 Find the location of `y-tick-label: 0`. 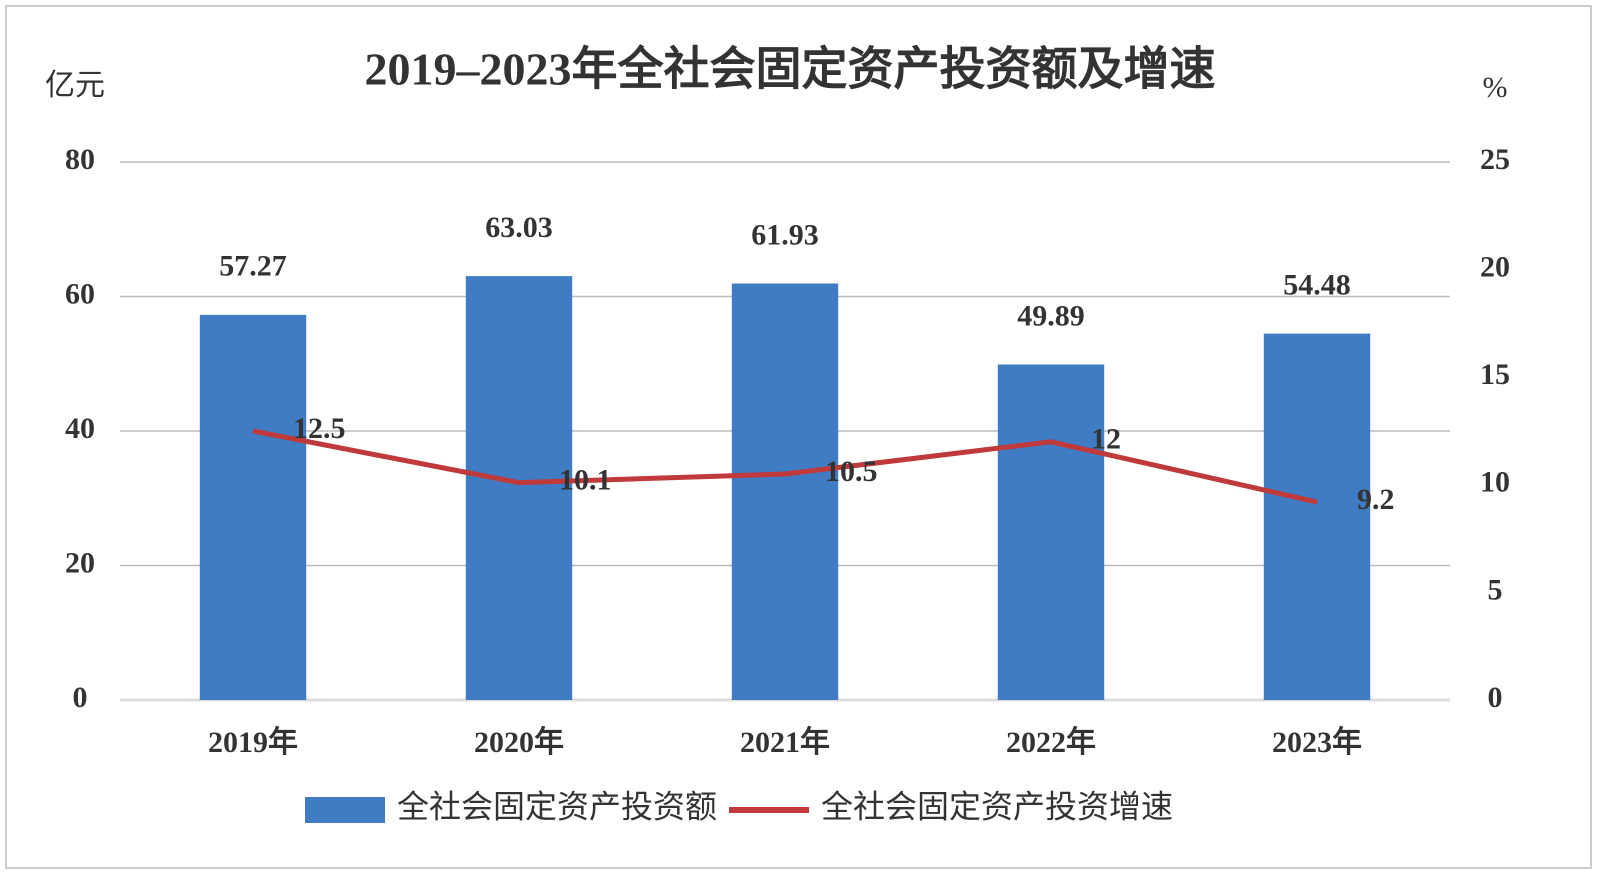

y-tick-label: 0 is located at coordinates (80, 697).